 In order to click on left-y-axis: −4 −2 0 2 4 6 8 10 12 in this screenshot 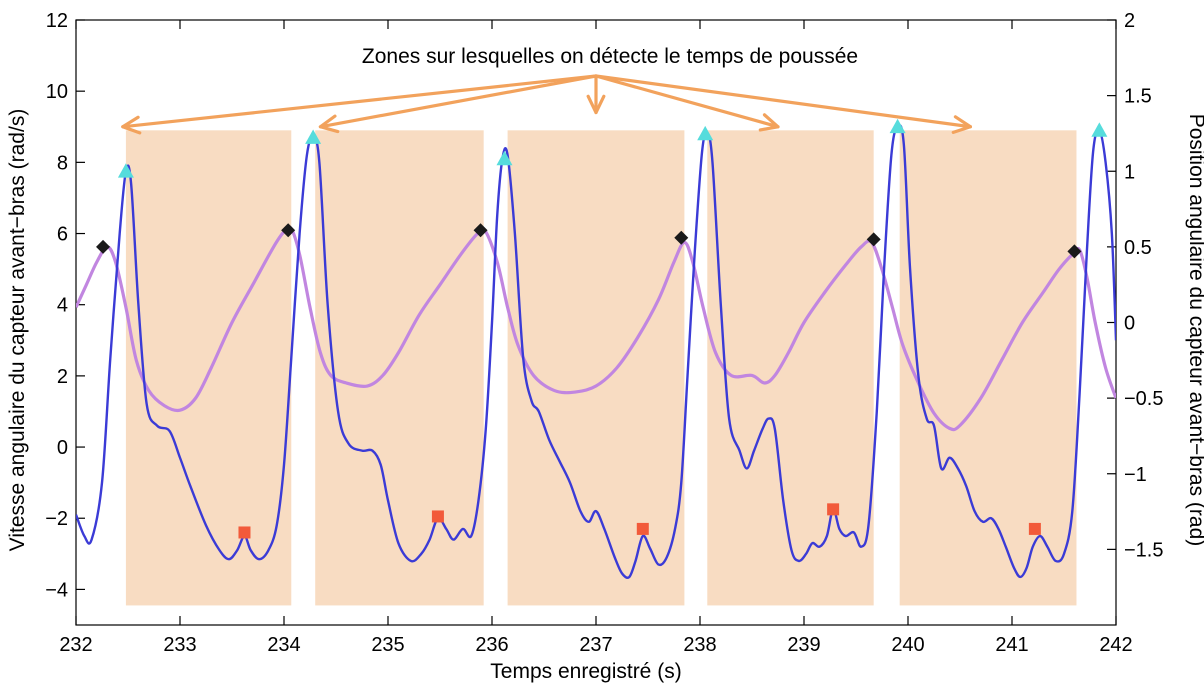, I will do `click(65, 305)`.